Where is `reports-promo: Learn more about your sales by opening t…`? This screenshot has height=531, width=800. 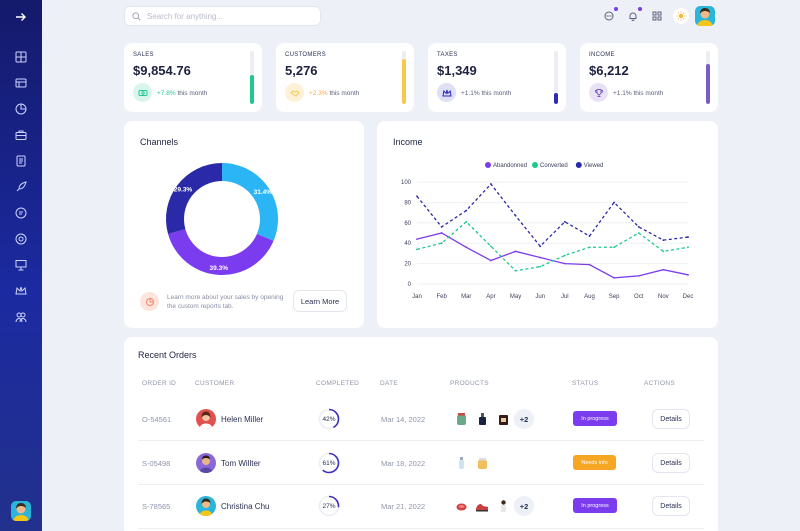 reports-promo: Learn more about your sales by opening t… is located at coordinates (245, 302).